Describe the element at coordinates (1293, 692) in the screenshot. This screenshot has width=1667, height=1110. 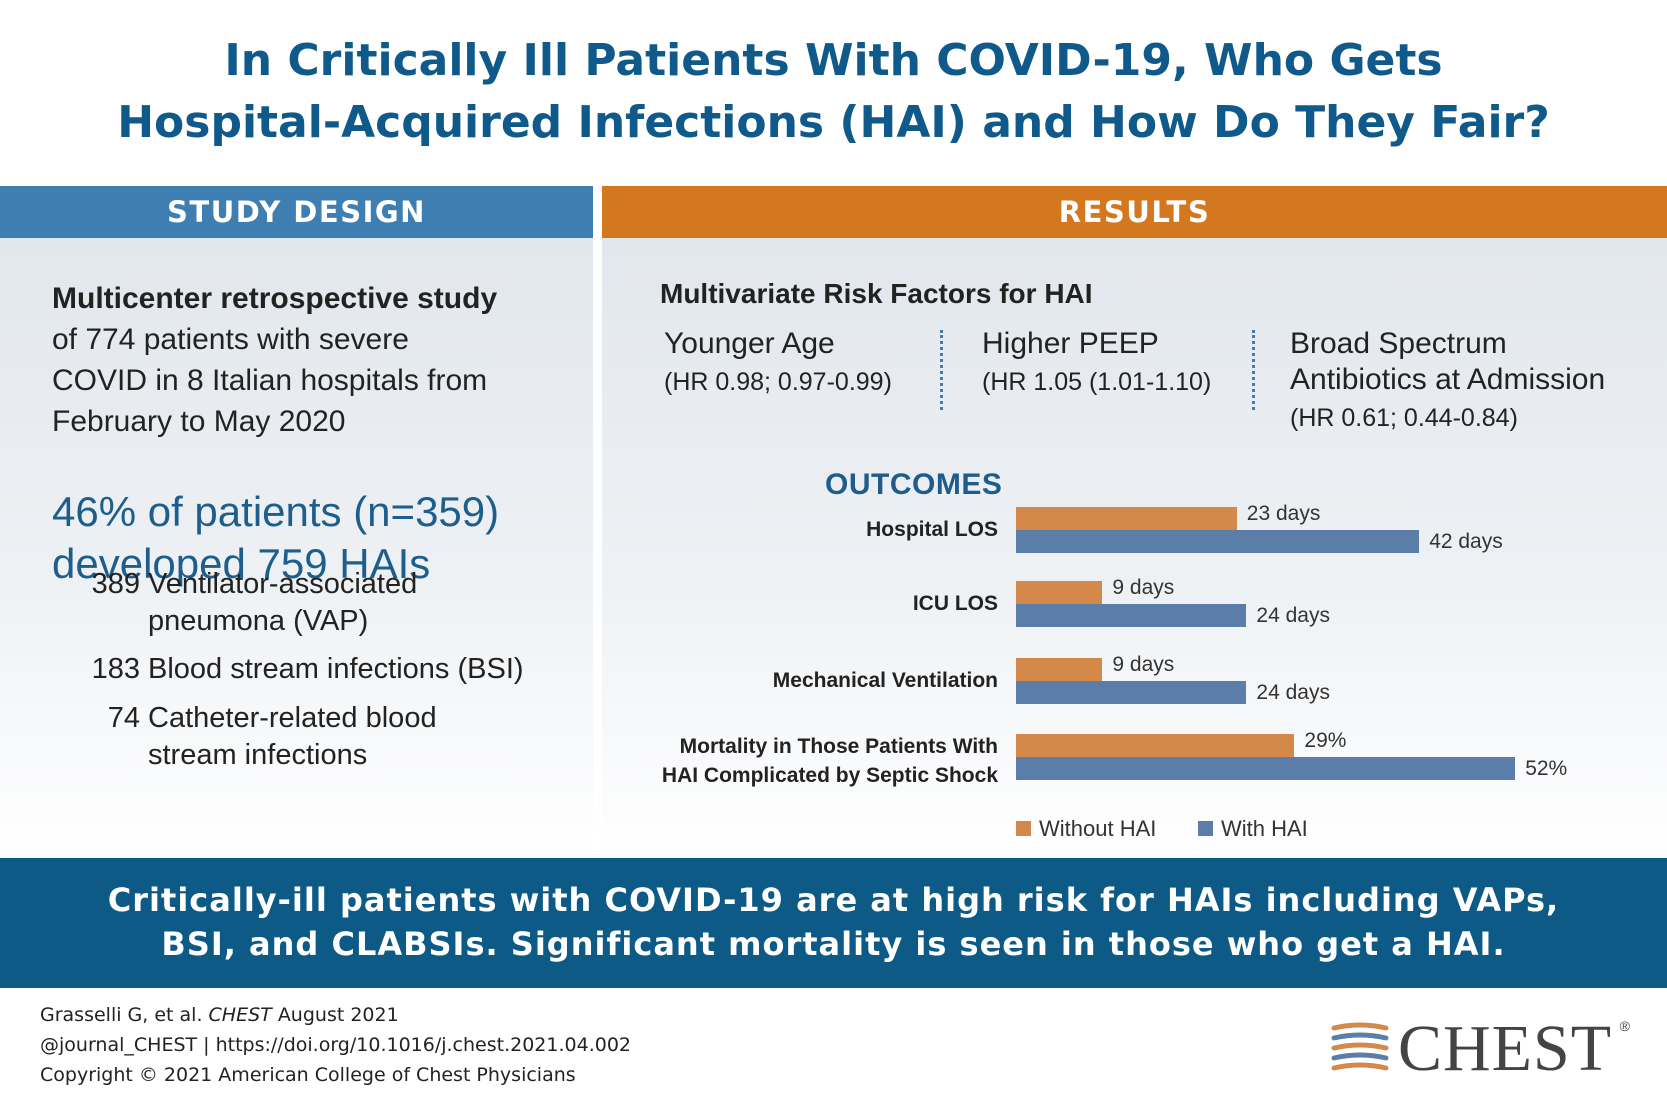
I see `data-label-mechanical-ventilation-with-hai: 24 days` at that location.